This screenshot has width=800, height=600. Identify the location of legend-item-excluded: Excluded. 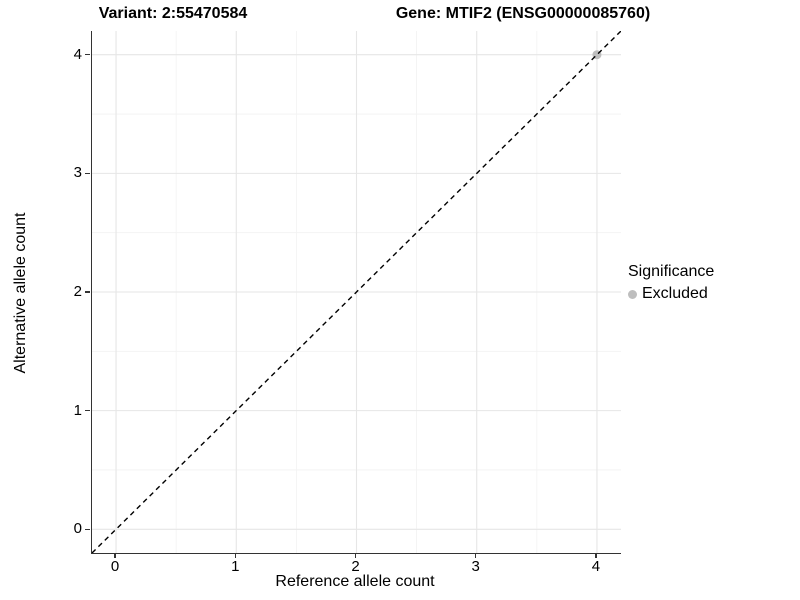
(671, 294).